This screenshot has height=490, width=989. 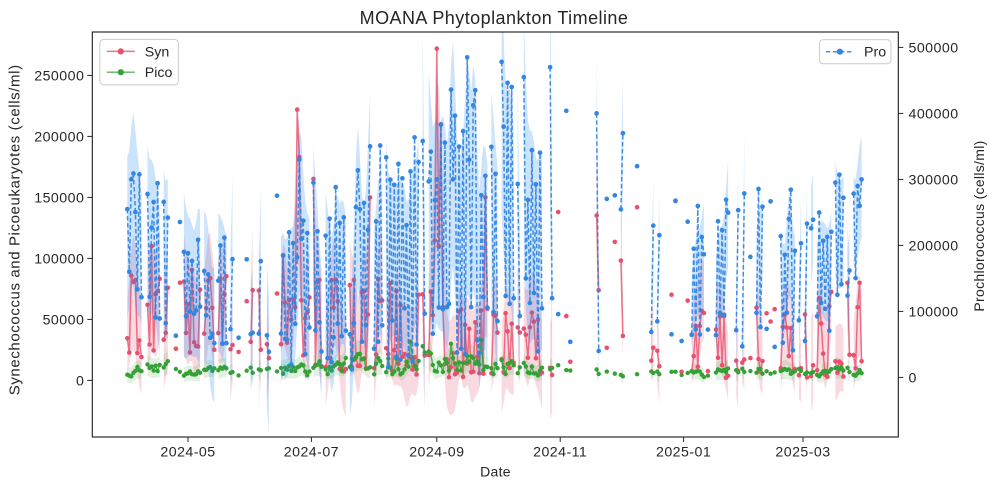 I want to click on svg-text: 50000, so click(x=64, y=320).